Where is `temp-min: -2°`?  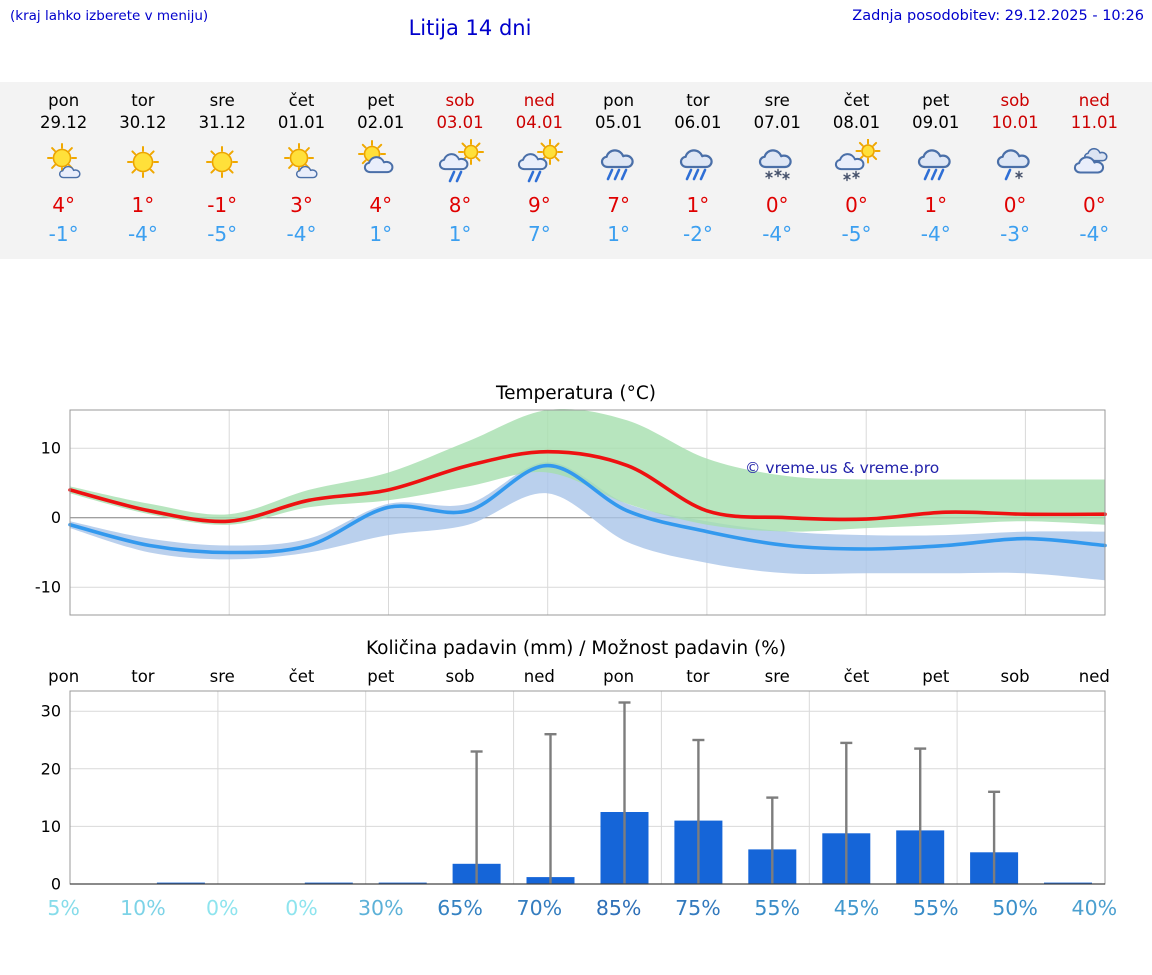 temp-min: -2° is located at coordinates (697, 234).